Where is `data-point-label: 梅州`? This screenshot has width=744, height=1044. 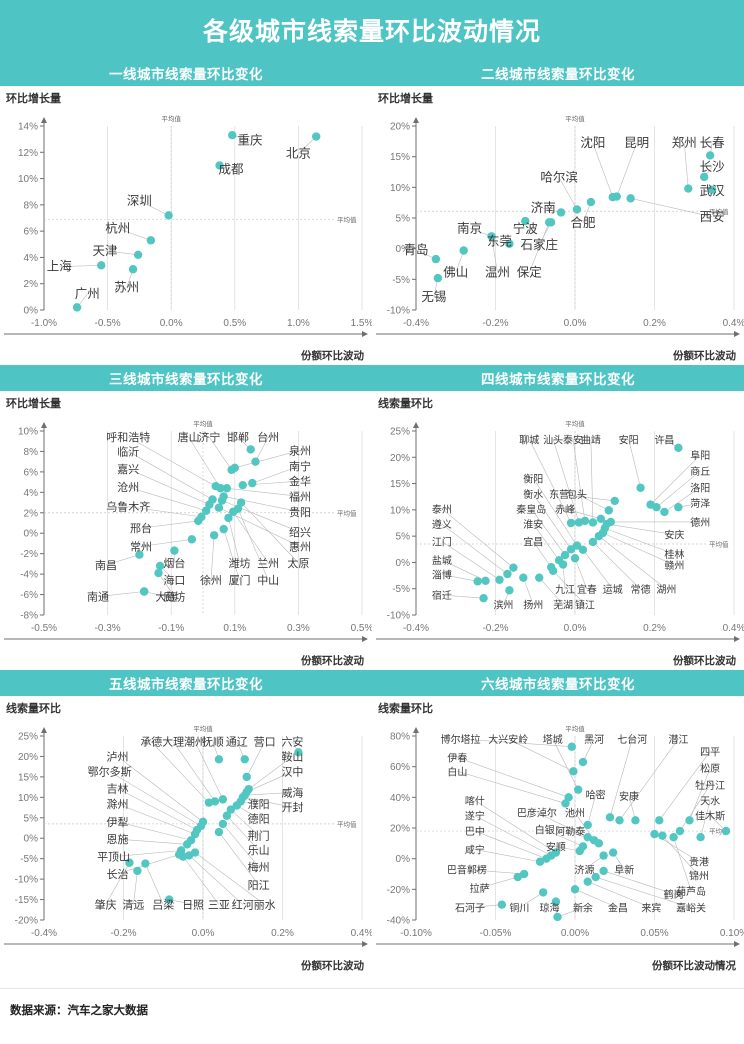 data-point-label: 梅州 is located at coordinates (259, 867).